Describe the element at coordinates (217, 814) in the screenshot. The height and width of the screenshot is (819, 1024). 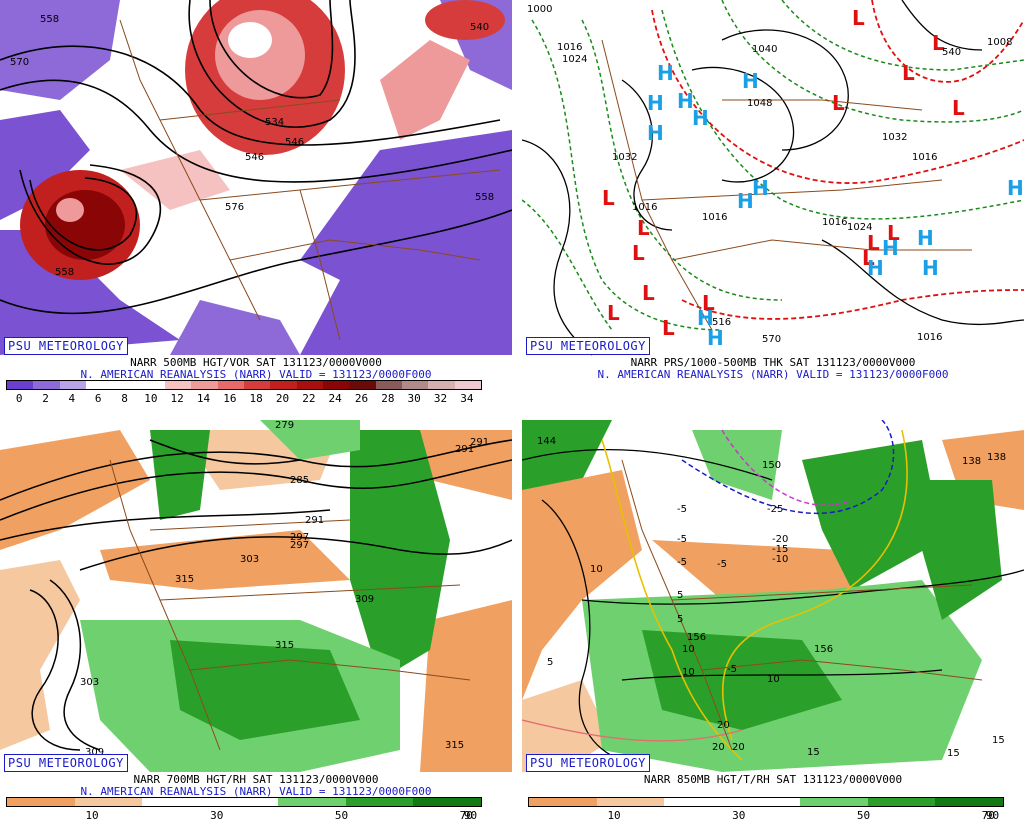
I see `colorbar-tick-label: 30` at that location.